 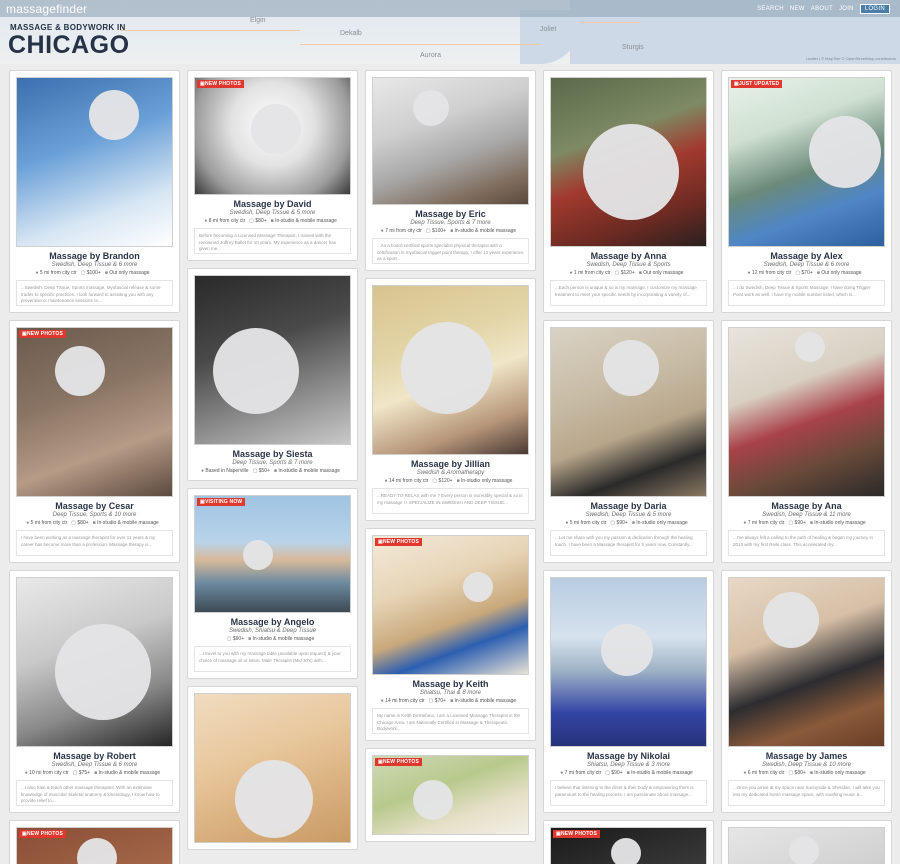 What do you see at coordinates (628, 506) in the screenshot?
I see `therapist-name: Massage by Daria` at bounding box center [628, 506].